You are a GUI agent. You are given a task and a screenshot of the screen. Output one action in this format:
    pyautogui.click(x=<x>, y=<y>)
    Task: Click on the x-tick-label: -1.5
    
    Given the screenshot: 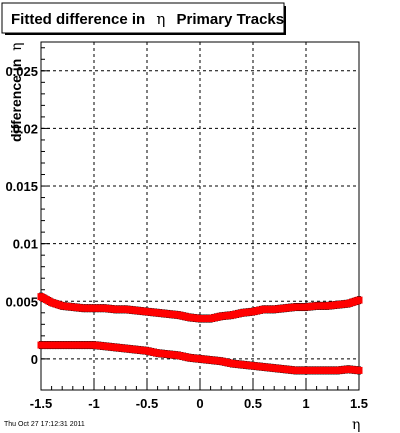 What is the action you would take?
    pyautogui.click(x=41, y=403)
    